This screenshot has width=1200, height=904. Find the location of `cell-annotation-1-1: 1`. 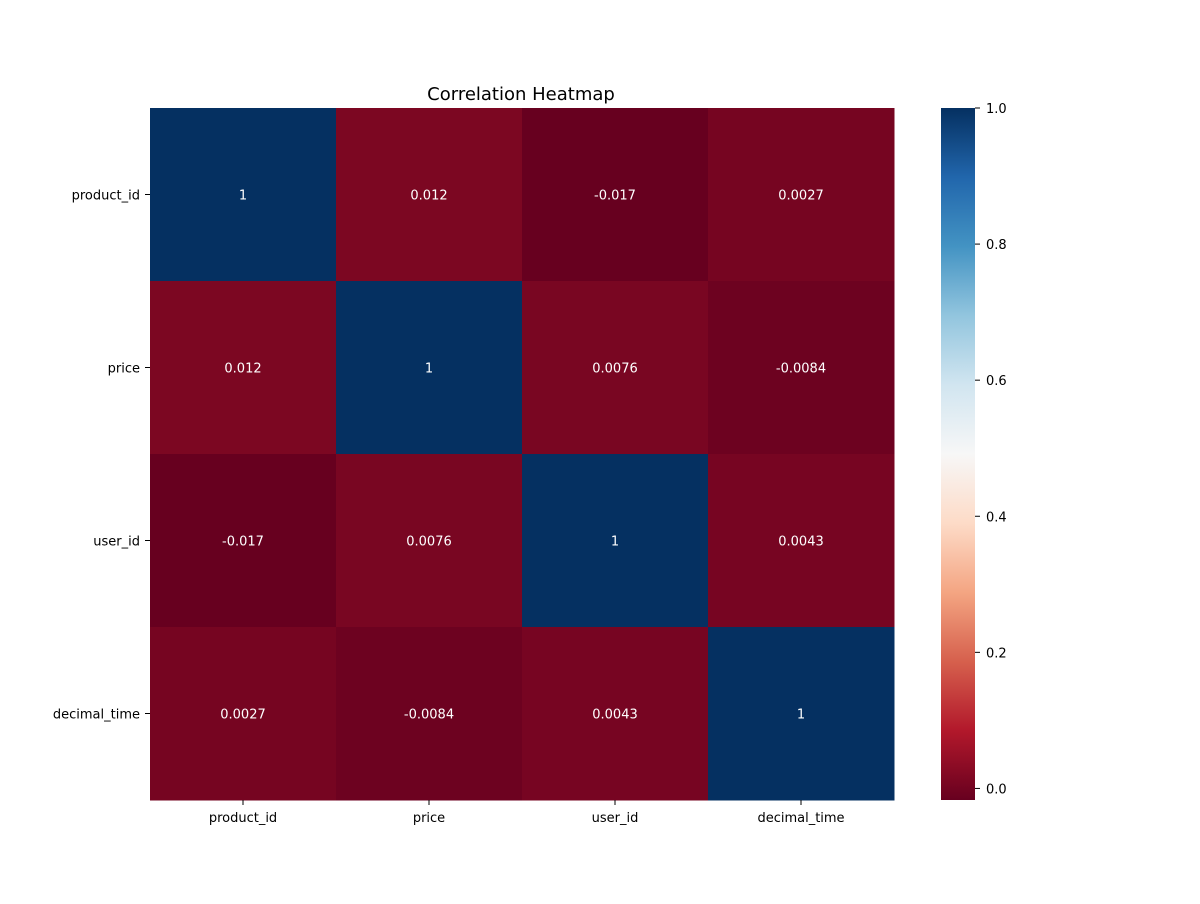

cell-annotation-1-1: 1 is located at coordinates (429, 369).